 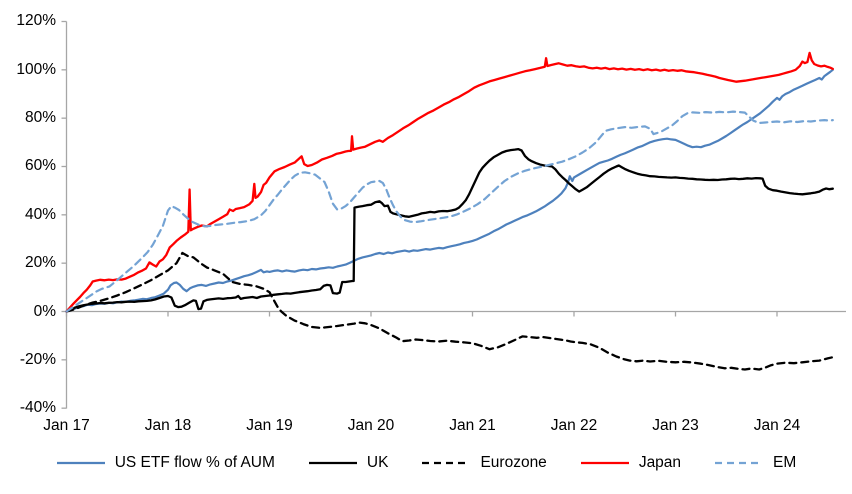 I want to click on x-axis-tick-label: Jan 18, so click(x=168, y=425).